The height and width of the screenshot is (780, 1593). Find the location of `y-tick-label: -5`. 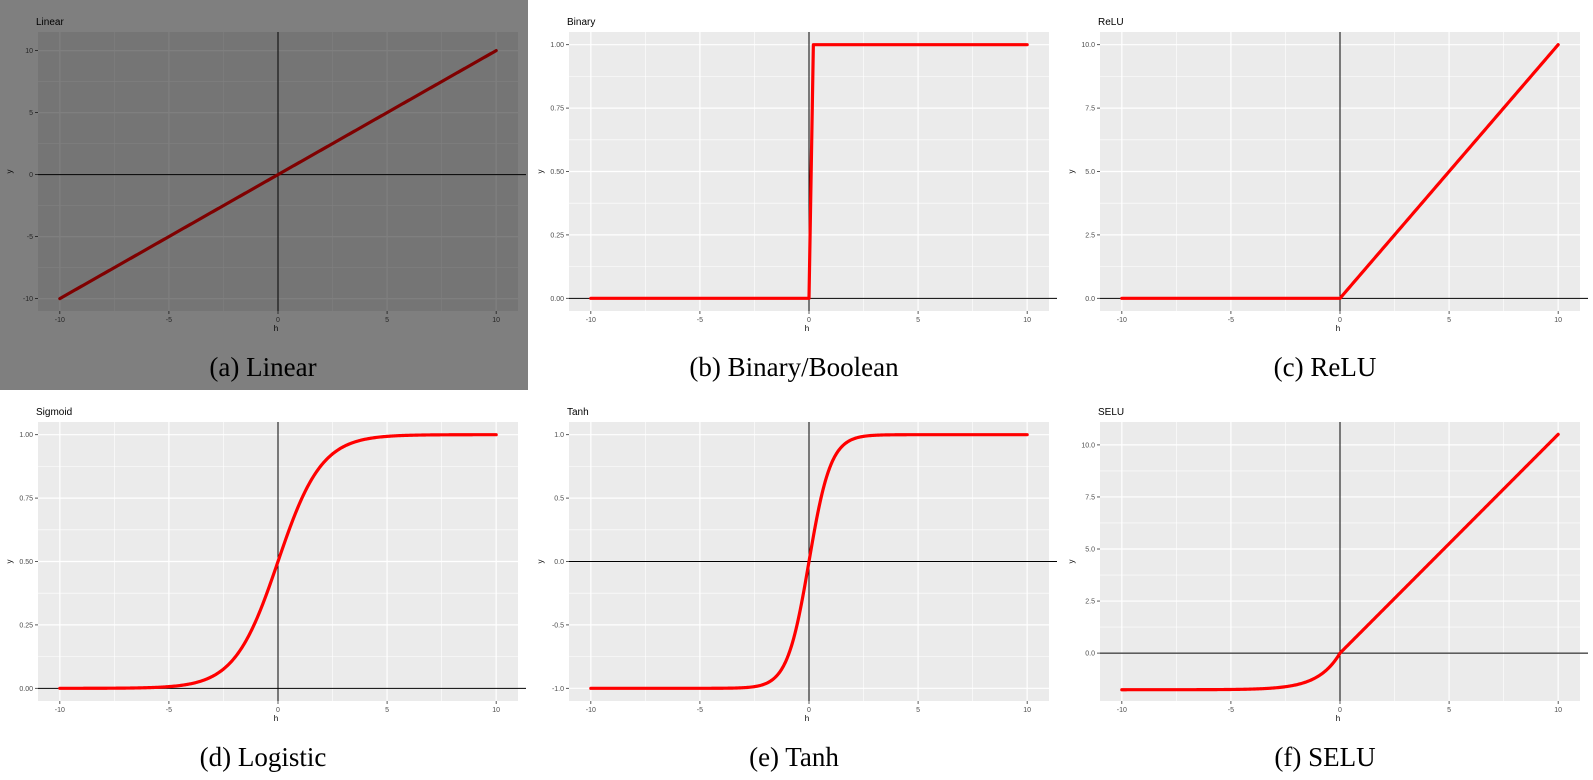

y-tick-label: -5 is located at coordinates (30, 237).